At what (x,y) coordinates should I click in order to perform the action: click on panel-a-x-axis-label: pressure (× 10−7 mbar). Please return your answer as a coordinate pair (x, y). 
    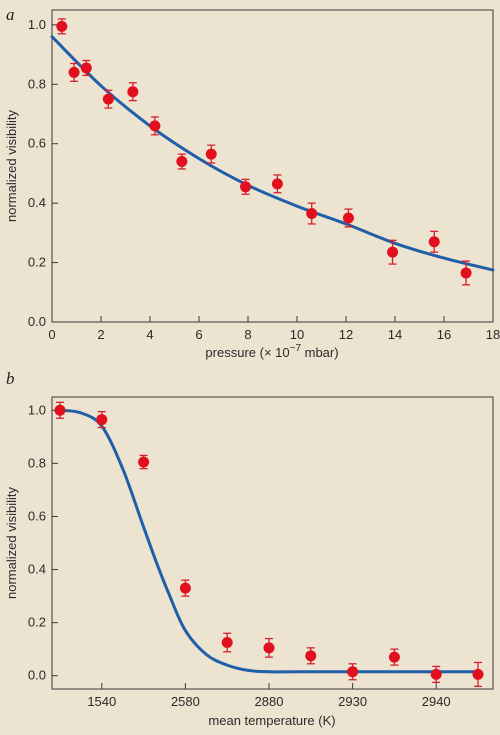
    Looking at the image, I should click on (271, 351).